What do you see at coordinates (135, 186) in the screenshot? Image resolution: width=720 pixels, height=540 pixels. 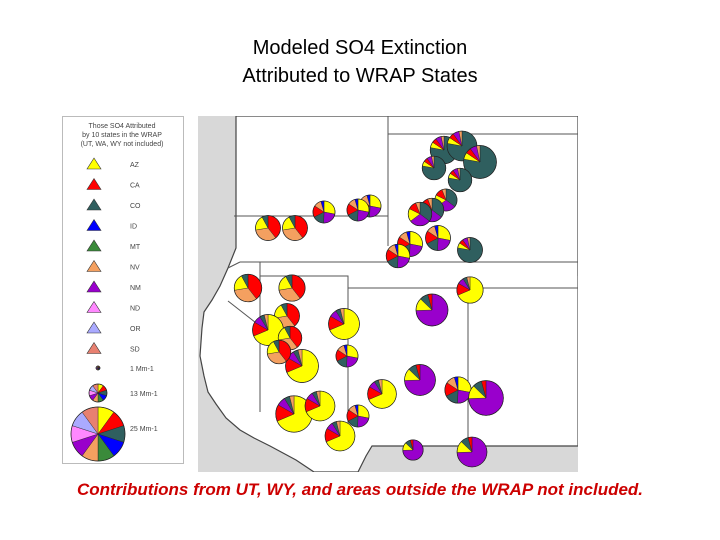 I see `legend-label-ca: CA` at bounding box center [135, 186].